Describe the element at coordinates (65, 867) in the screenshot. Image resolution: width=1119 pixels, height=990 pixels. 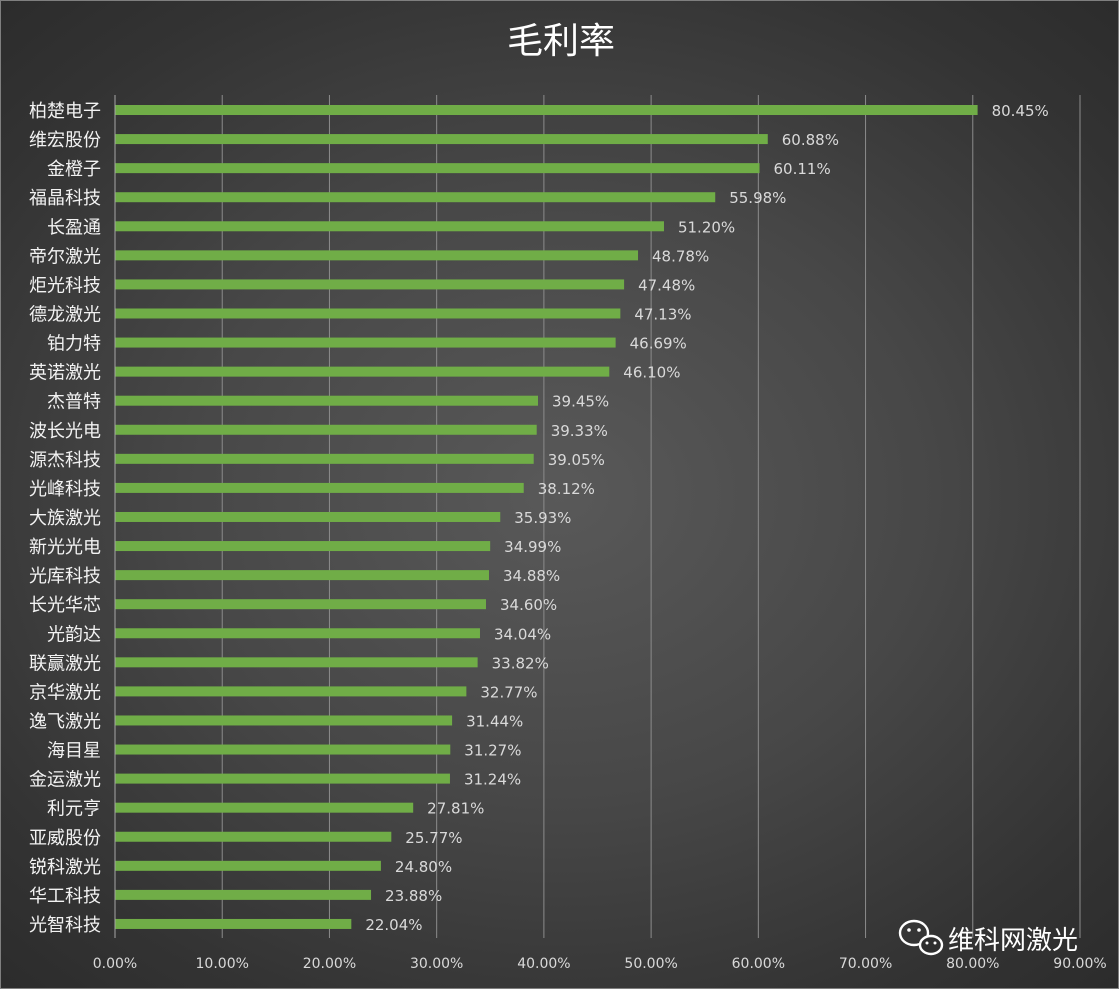
I see `category-label: 锐科激光` at that location.